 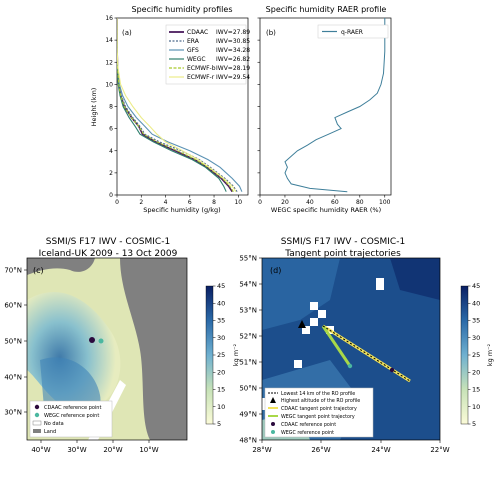 I want to click on panel-d-colorbar-tick-label: 5, so click(x=474, y=424).